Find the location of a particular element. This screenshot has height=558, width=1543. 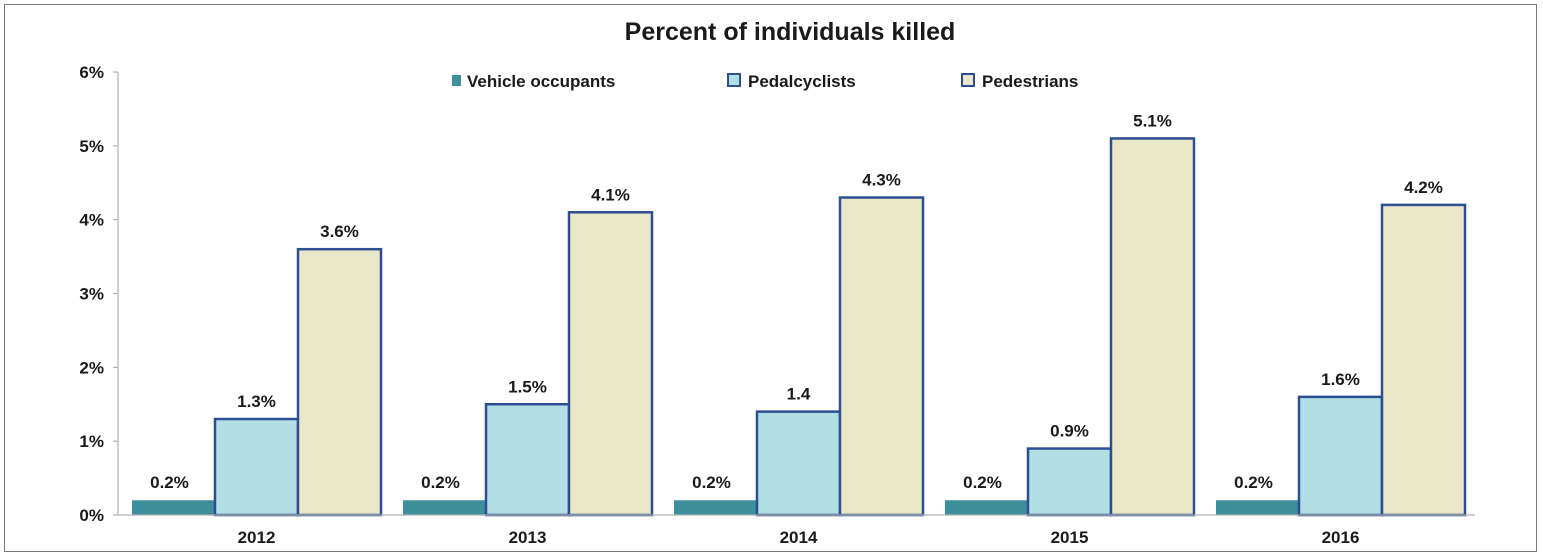

y-tick-label: 4% is located at coordinates (91, 220).